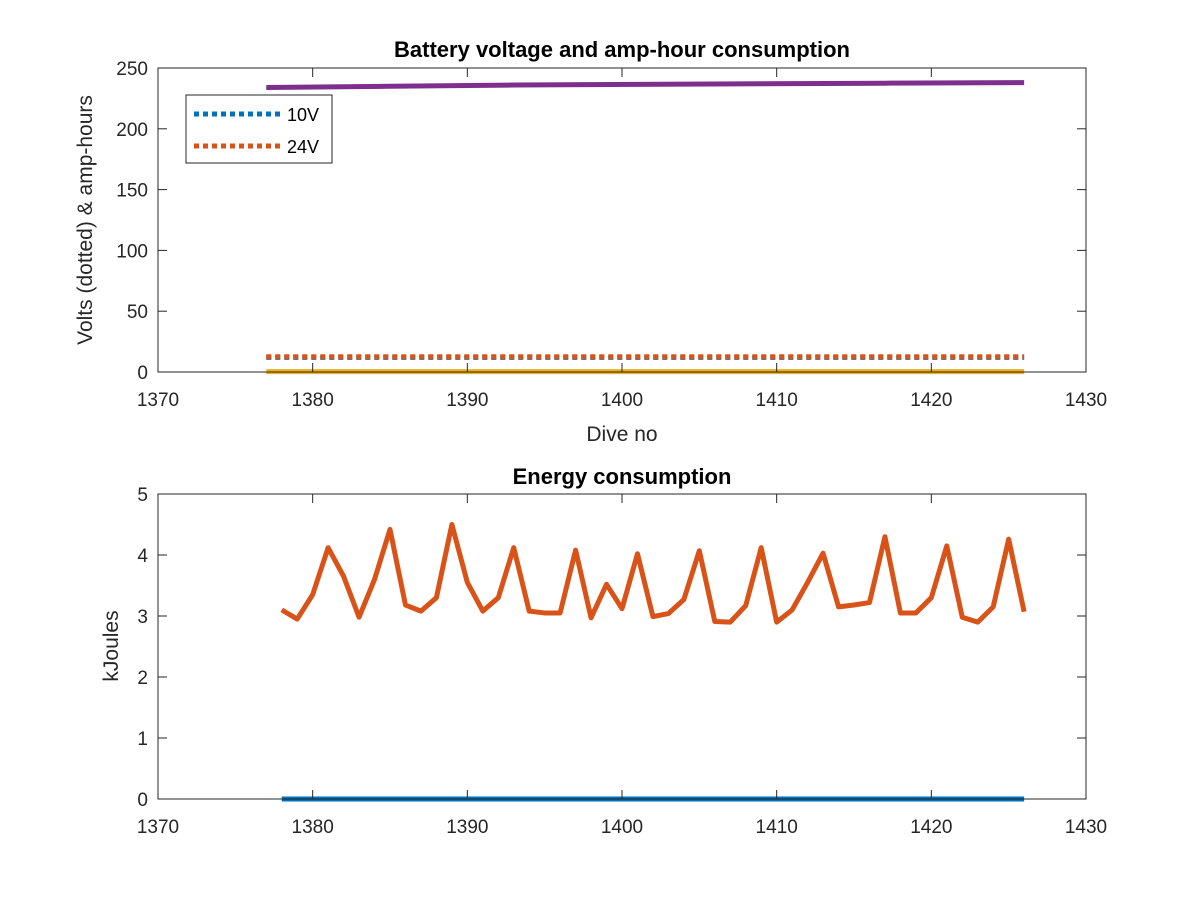  What do you see at coordinates (303, 147) in the screenshot?
I see `legend-label-24v: 24V` at bounding box center [303, 147].